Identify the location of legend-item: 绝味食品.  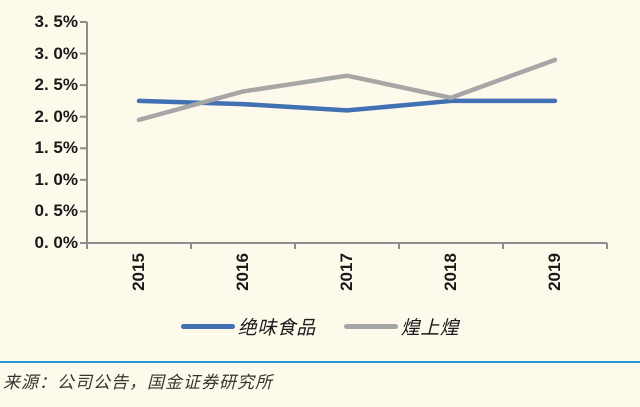
(248, 326).